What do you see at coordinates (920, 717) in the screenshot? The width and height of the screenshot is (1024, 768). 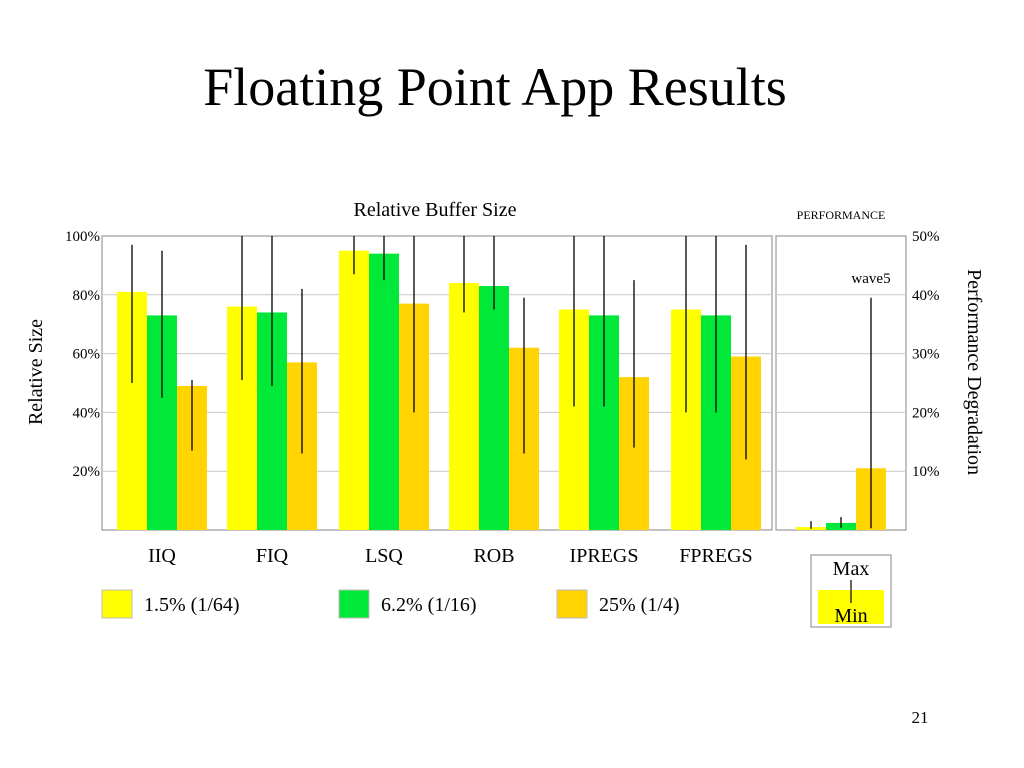 I see `page-number: 21` at bounding box center [920, 717].